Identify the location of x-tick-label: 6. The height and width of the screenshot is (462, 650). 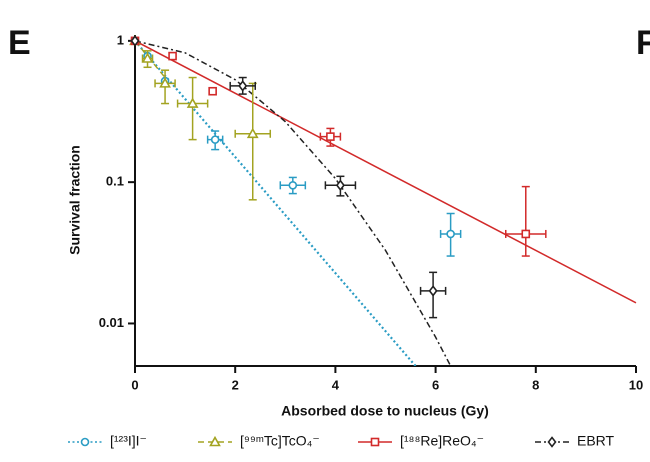
(435, 384).